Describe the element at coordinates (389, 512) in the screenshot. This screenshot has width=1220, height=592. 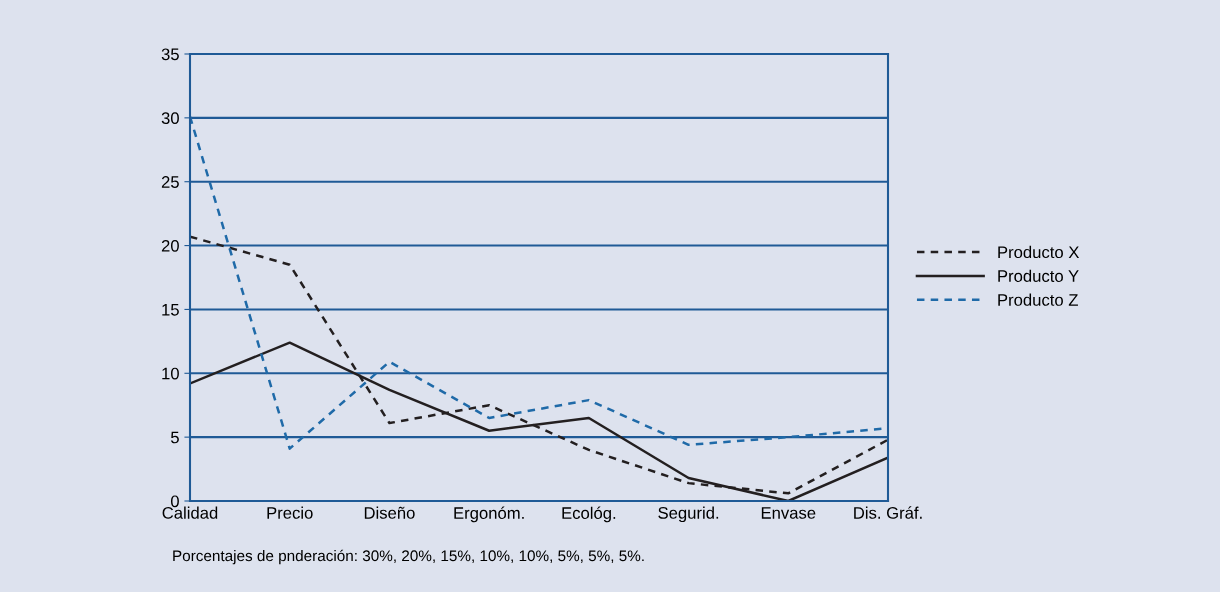
I see `x-tick-label: Diseño` at that location.